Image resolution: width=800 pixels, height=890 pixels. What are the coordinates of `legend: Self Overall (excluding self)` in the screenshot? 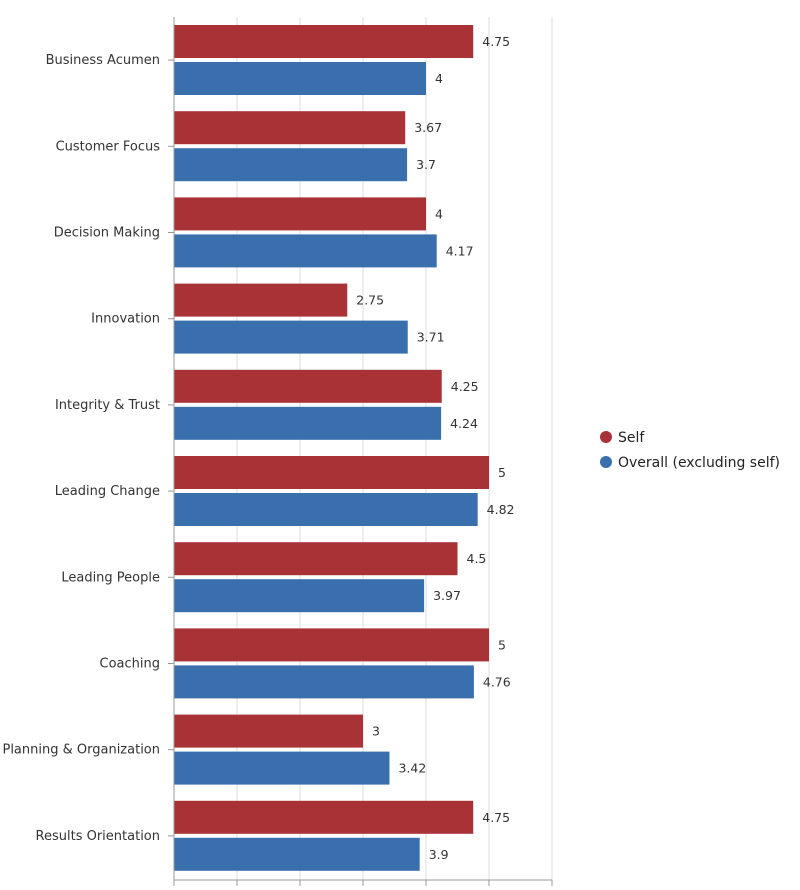 It's located at (690, 450).